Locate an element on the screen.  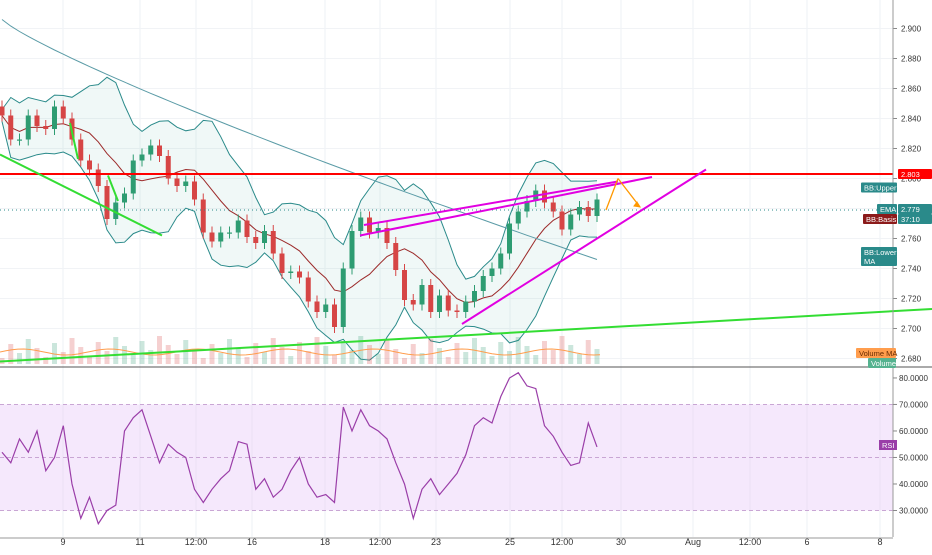
green-trendline-long is located at coordinates (466, 335).